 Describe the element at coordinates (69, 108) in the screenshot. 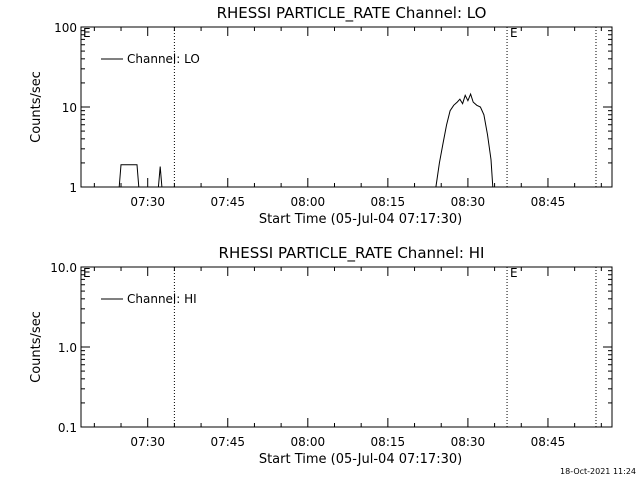

I see `y-tick-label: 10` at that location.